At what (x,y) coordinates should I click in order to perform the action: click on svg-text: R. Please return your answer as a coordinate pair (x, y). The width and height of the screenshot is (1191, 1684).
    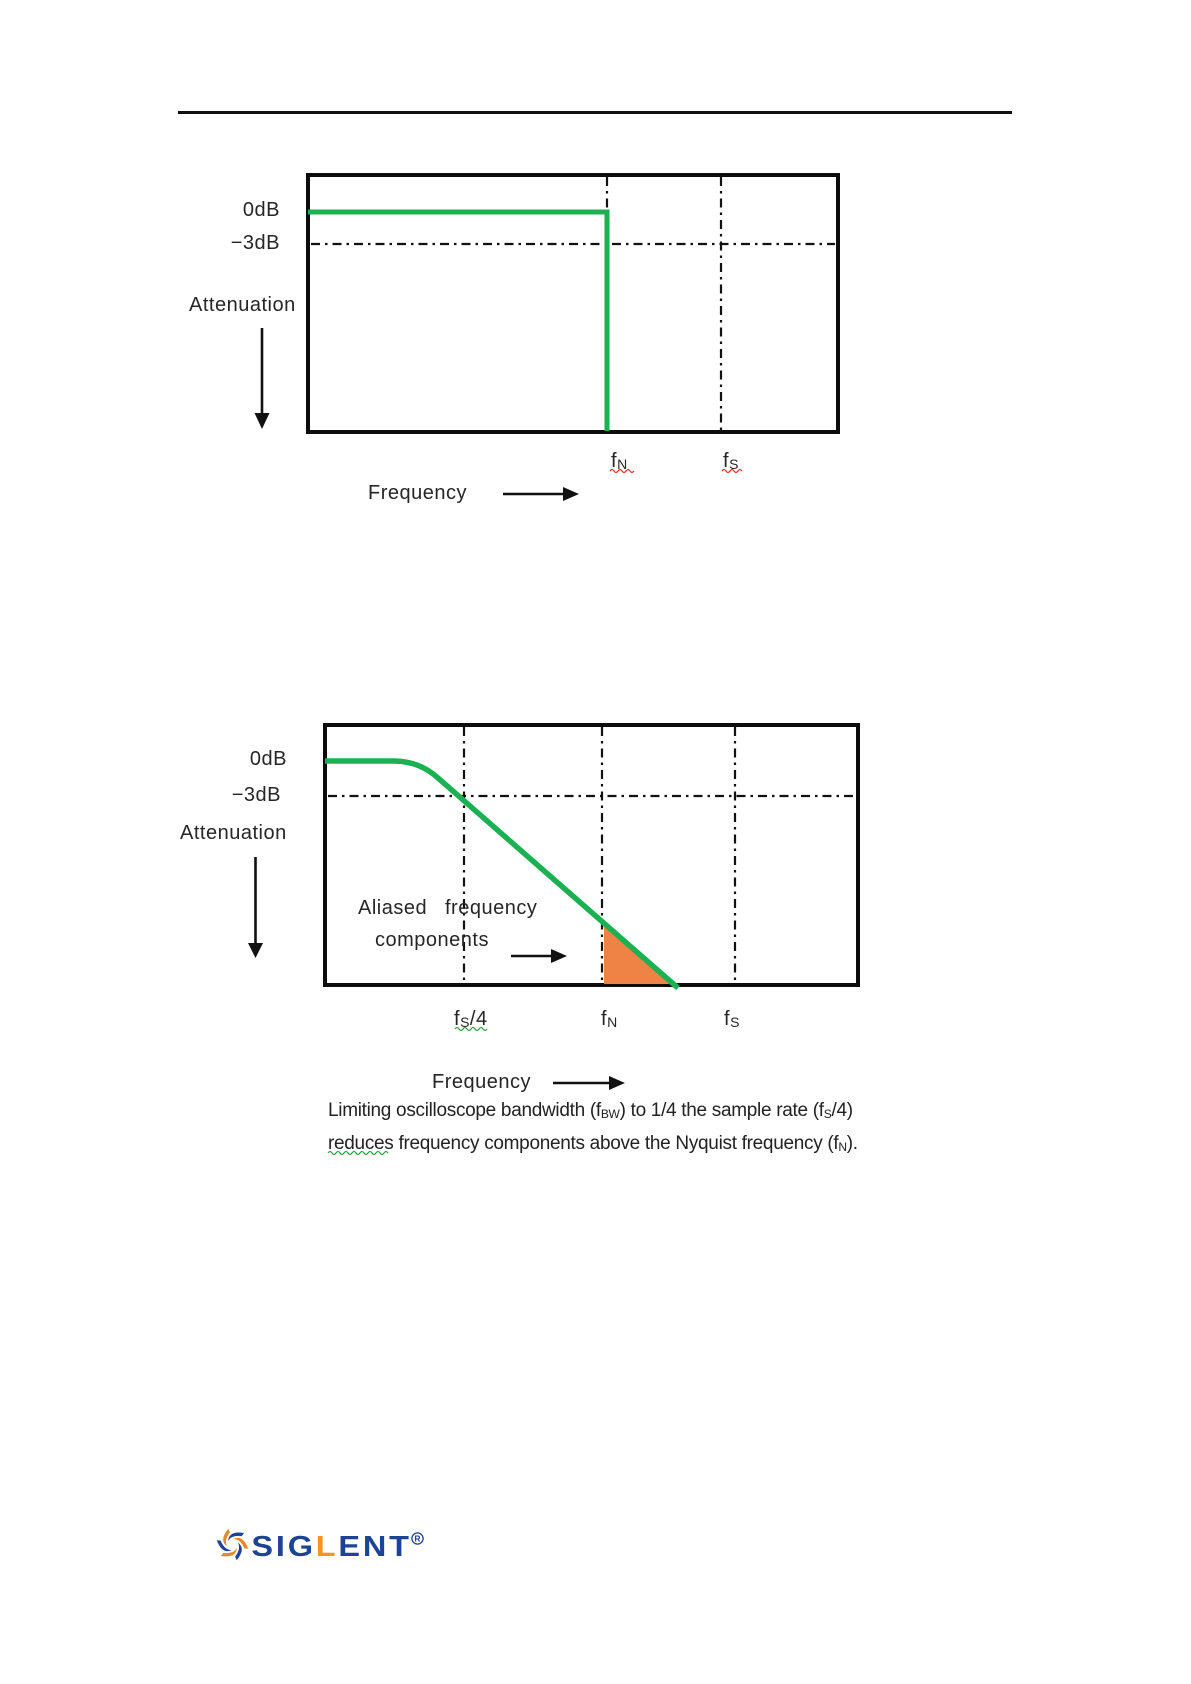
    Looking at the image, I should click on (417, 1539).